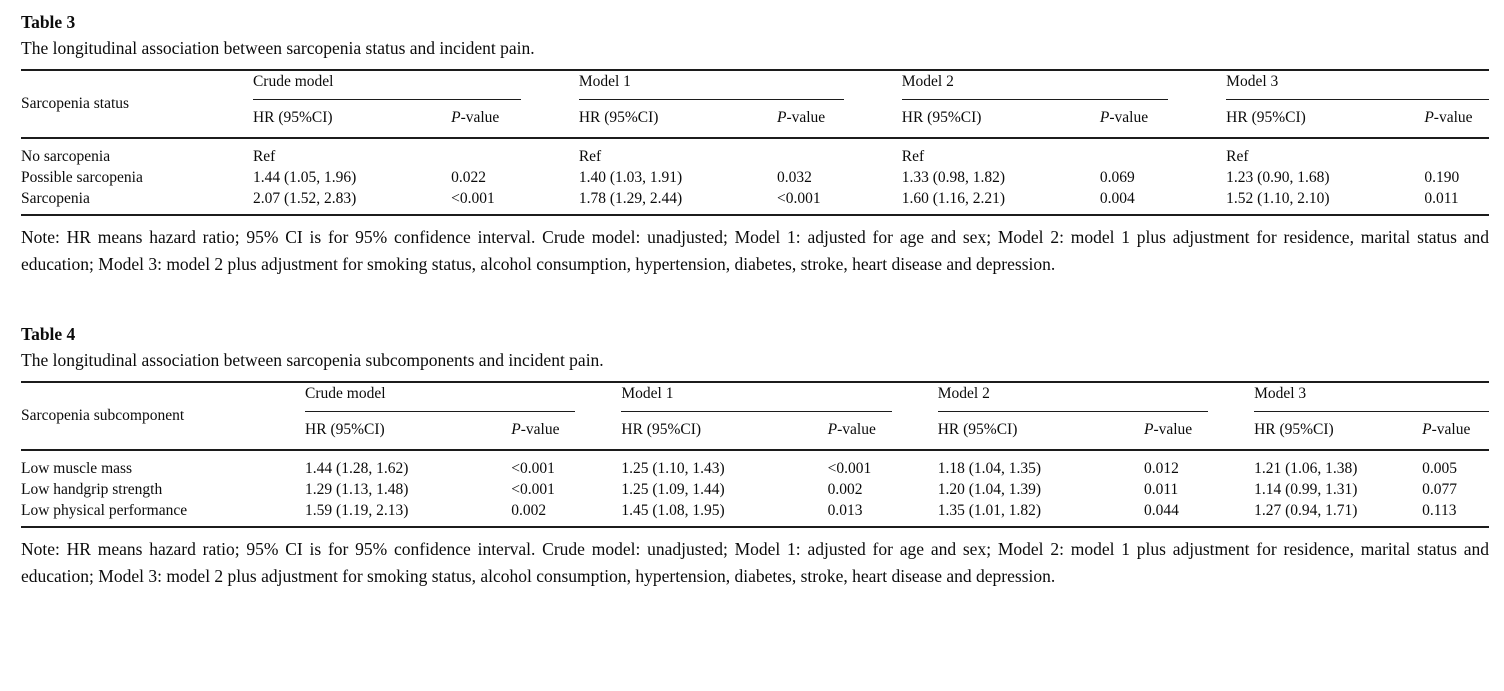 This screenshot has height=691, width=1504. I want to click on cell-pvalue: 0.013, so click(882, 514).